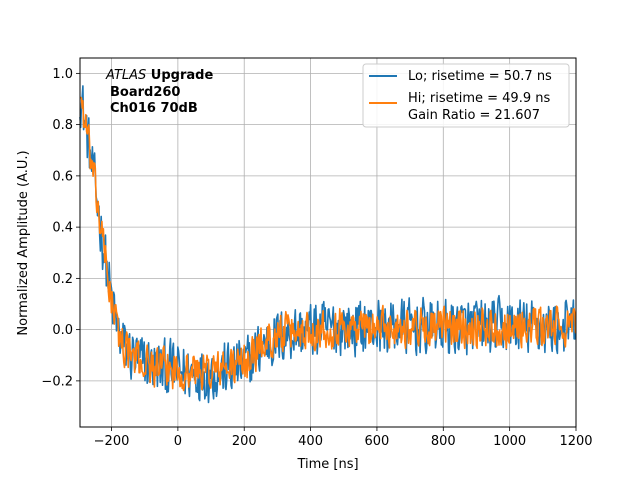 This screenshot has height=480, width=640. I want to click on x-tick-label: 1000, so click(509, 441).